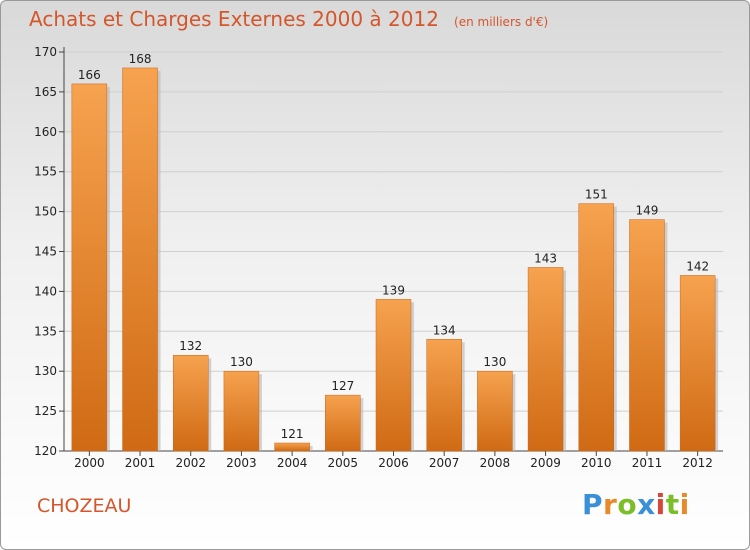 The image size is (750, 550). What do you see at coordinates (343, 463) in the screenshot?
I see `x-tick-label-2005: 2005` at bounding box center [343, 463].